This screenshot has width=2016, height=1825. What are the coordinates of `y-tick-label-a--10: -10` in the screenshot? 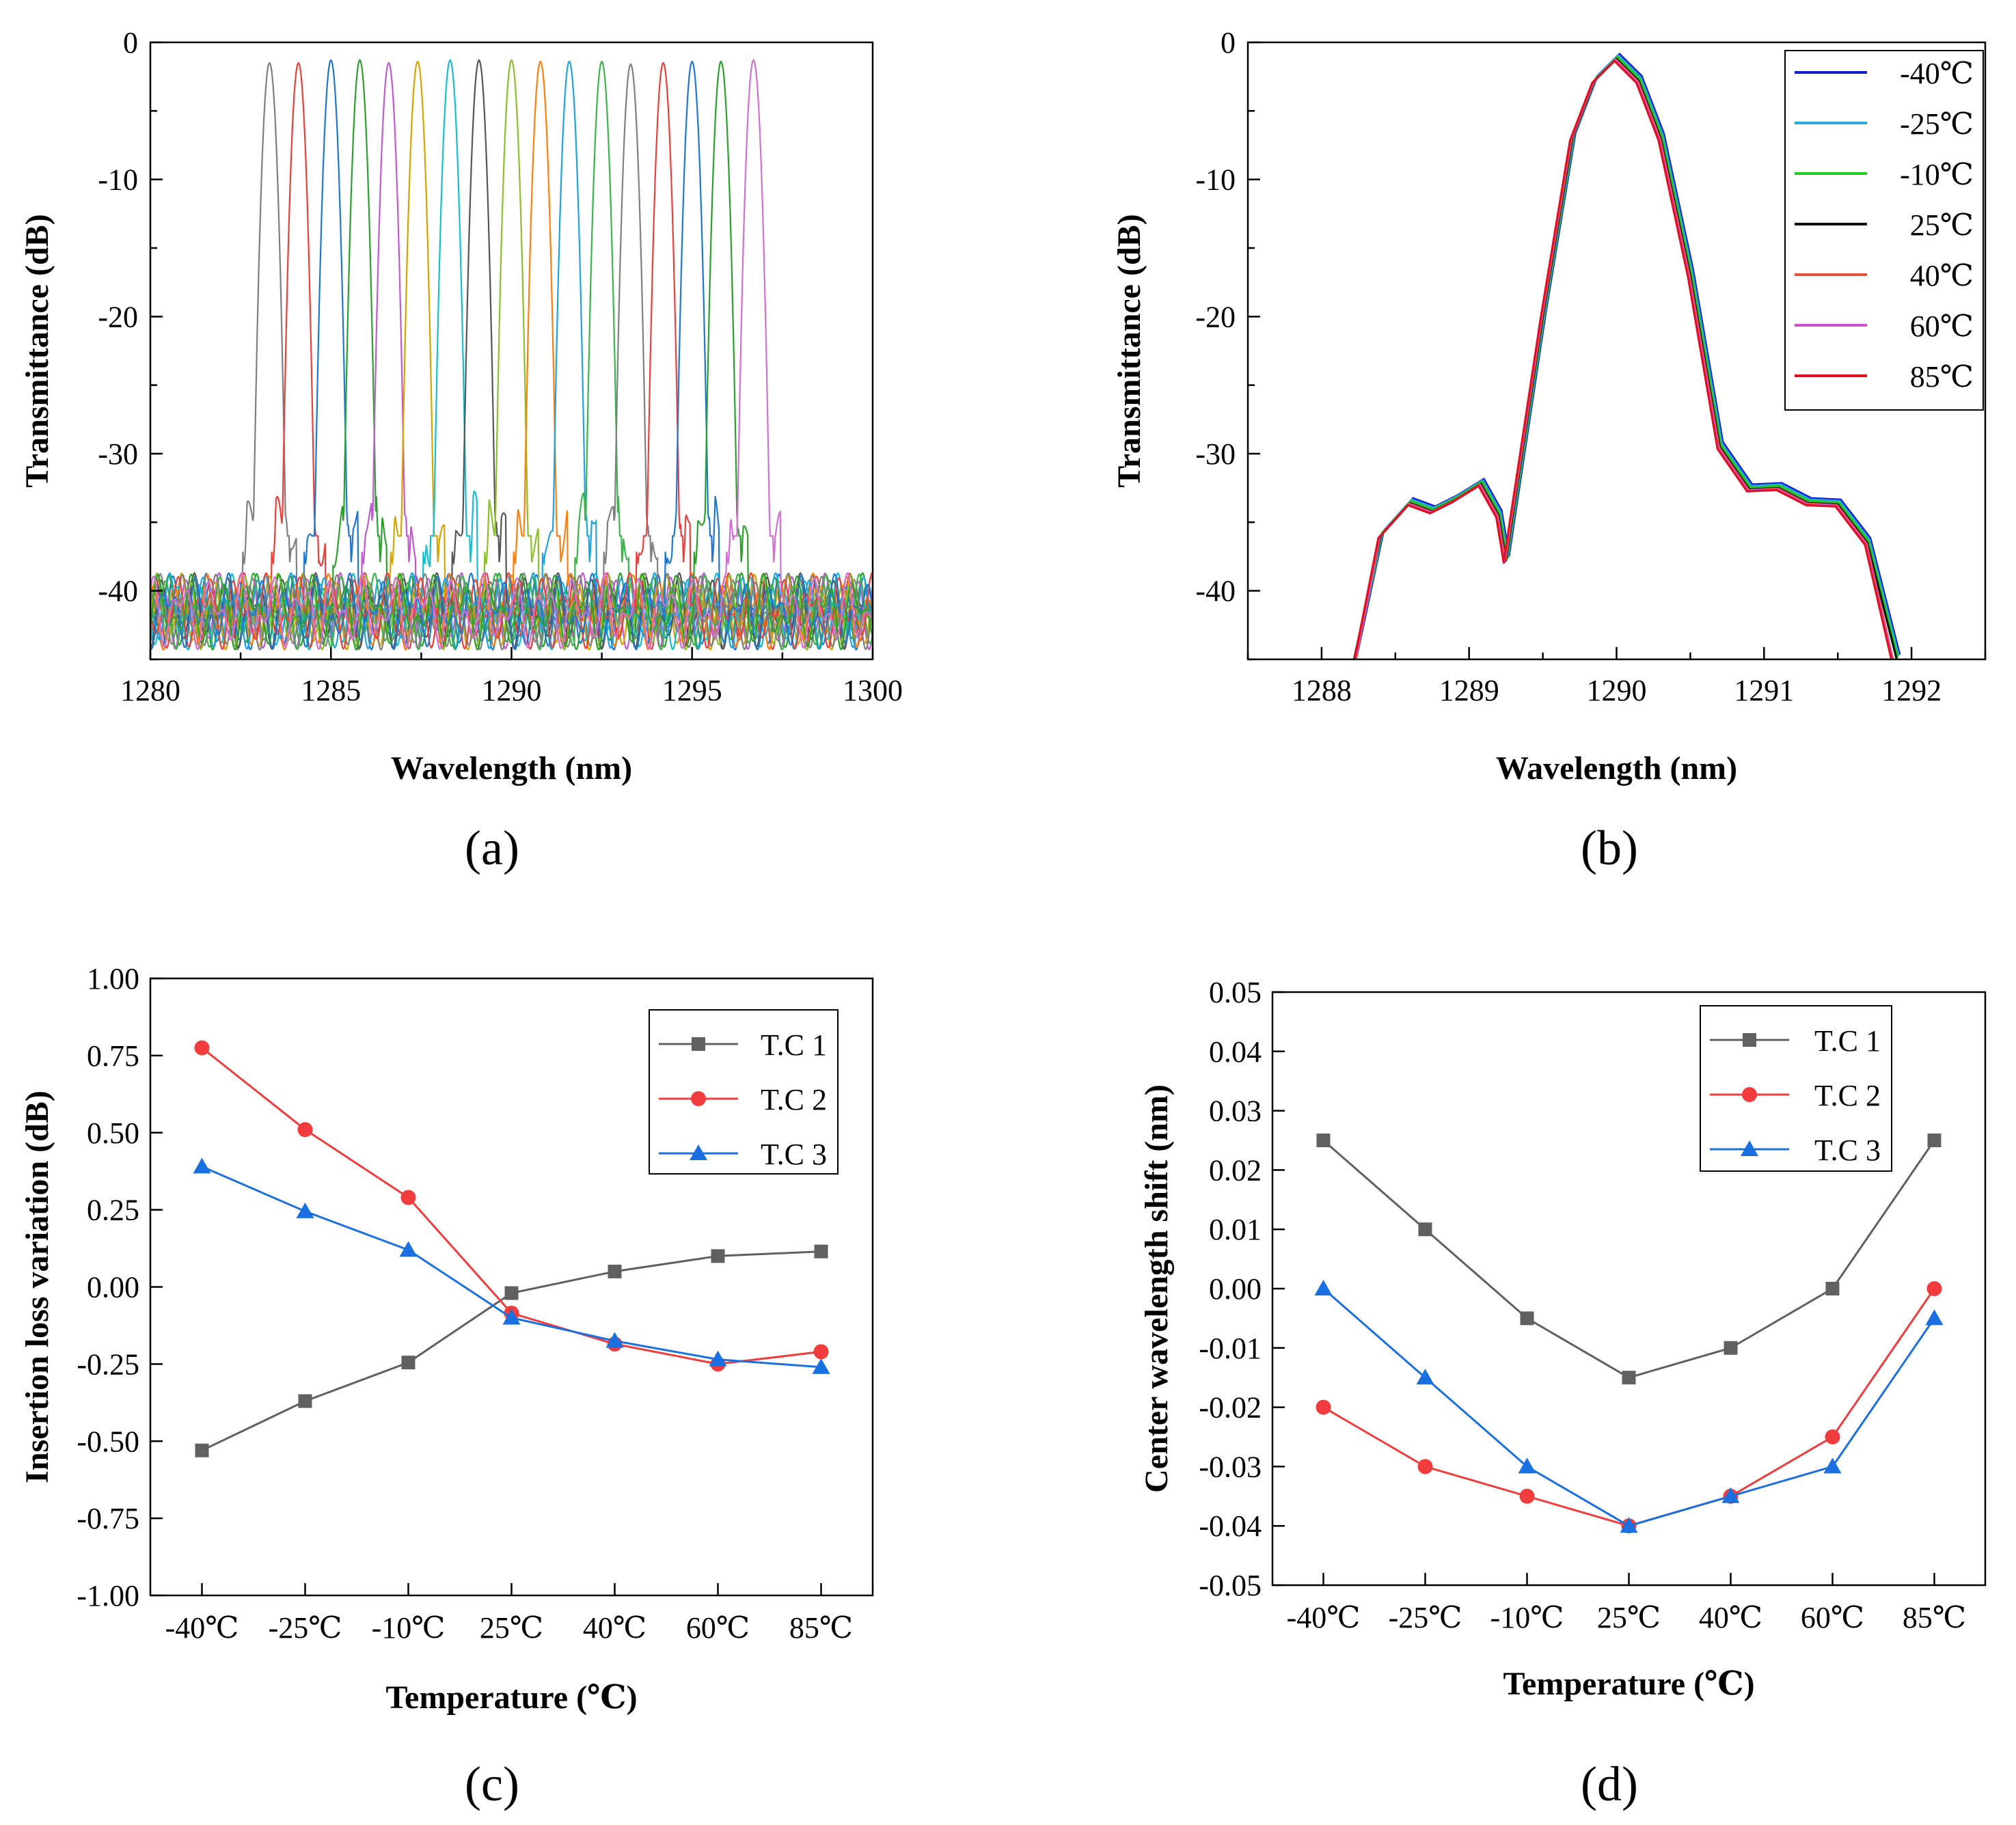 It's located at (118, 180).